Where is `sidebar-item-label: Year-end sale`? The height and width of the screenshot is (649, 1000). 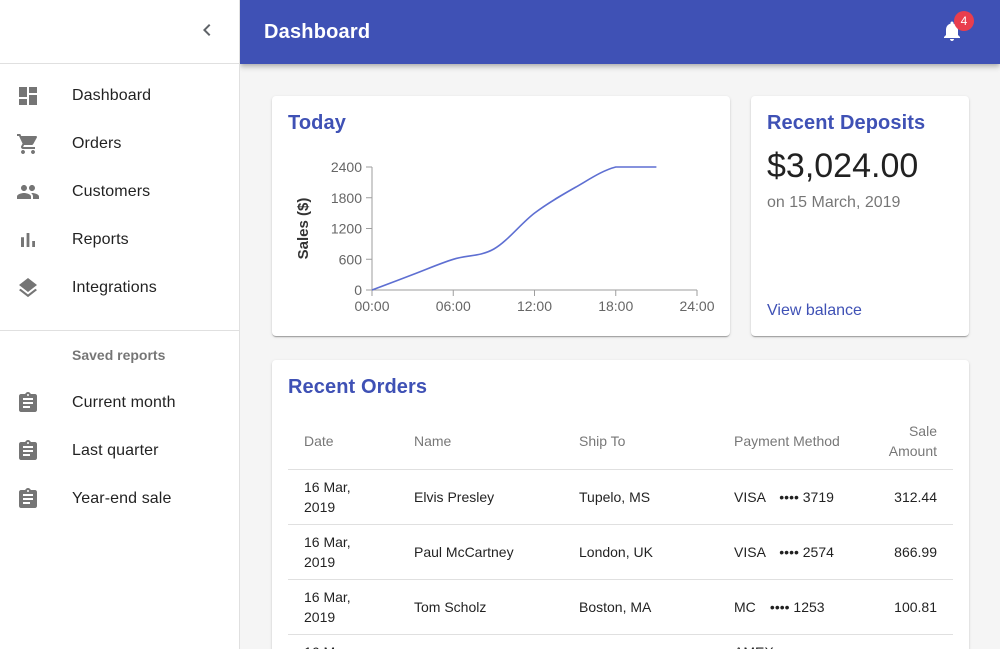 sidebar-item-label: Year-end sale is located at coordinates (122, 498).